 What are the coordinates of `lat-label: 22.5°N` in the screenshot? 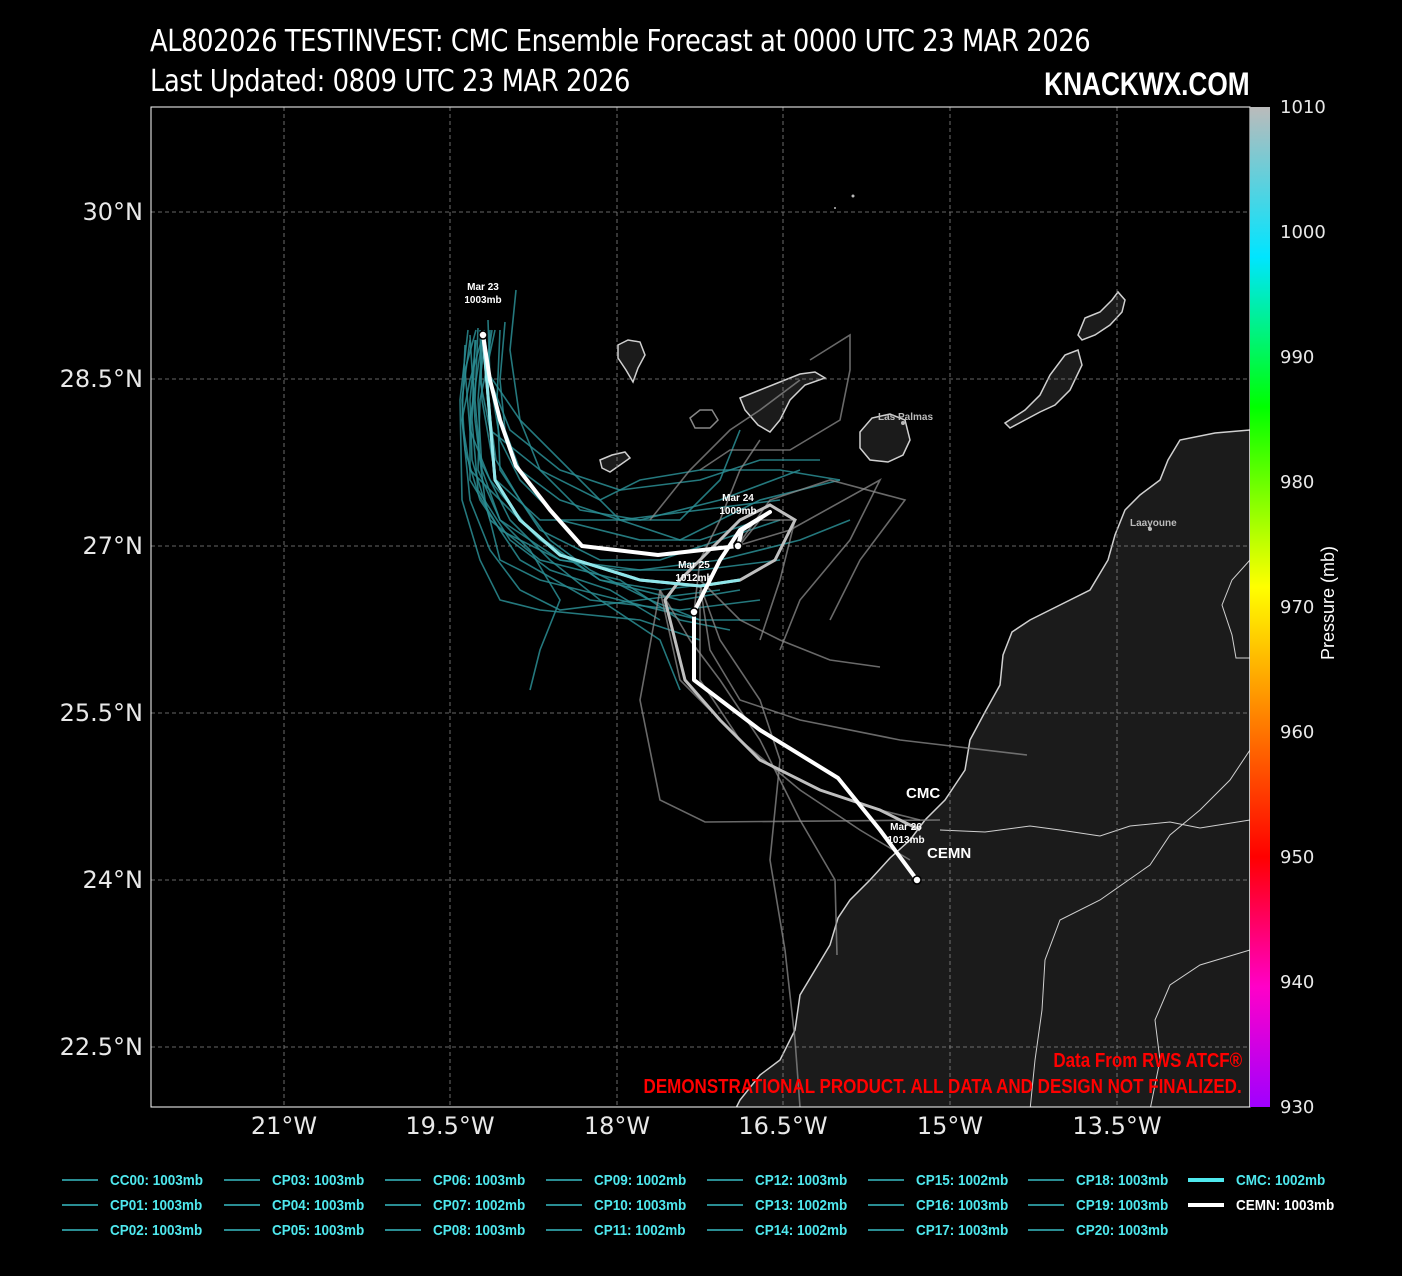 It's located at (101, 1047).